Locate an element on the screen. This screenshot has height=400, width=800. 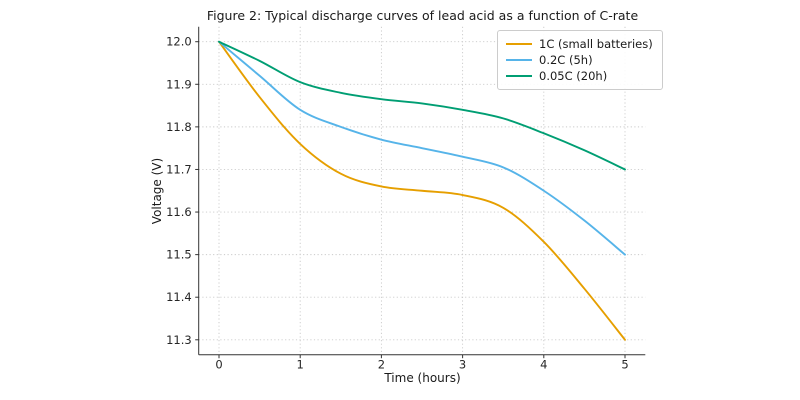
legend: 1C (small batteries) 0.2C (5h) 0.05C (20h) is located at coordinates (580, 60).